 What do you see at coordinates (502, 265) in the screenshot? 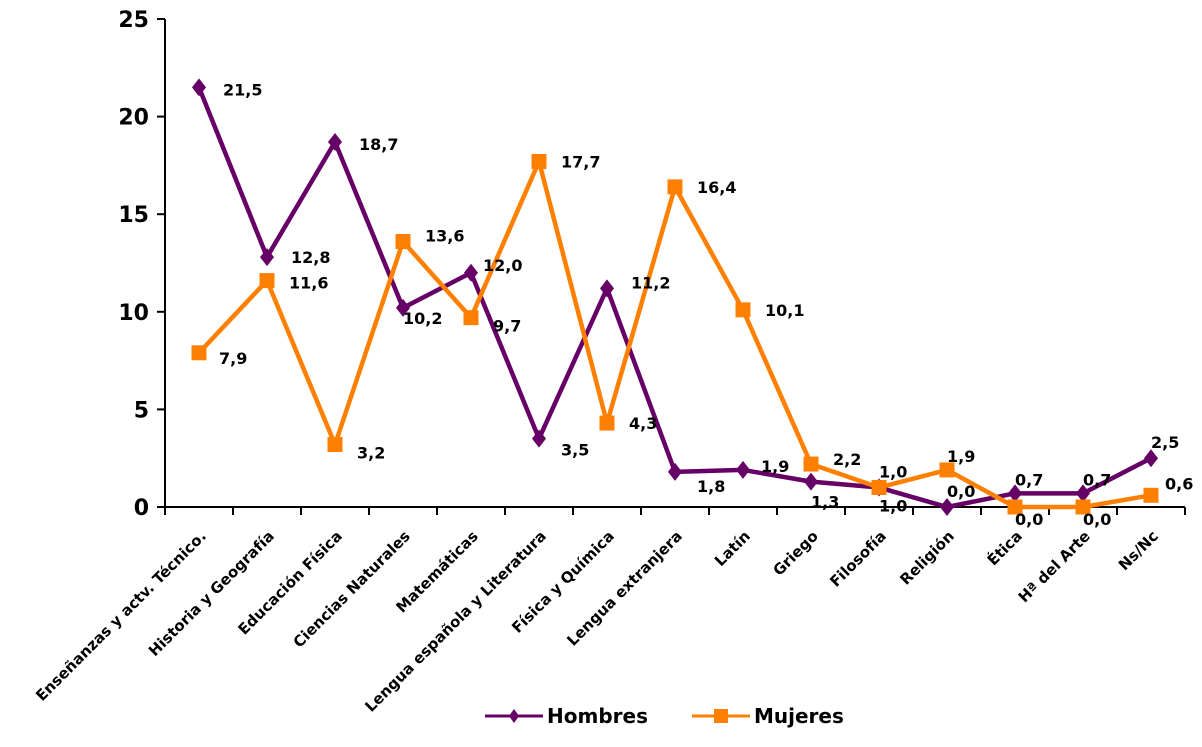
I see `data-label-hombres: 12,0` at bounding box center [502, 265].